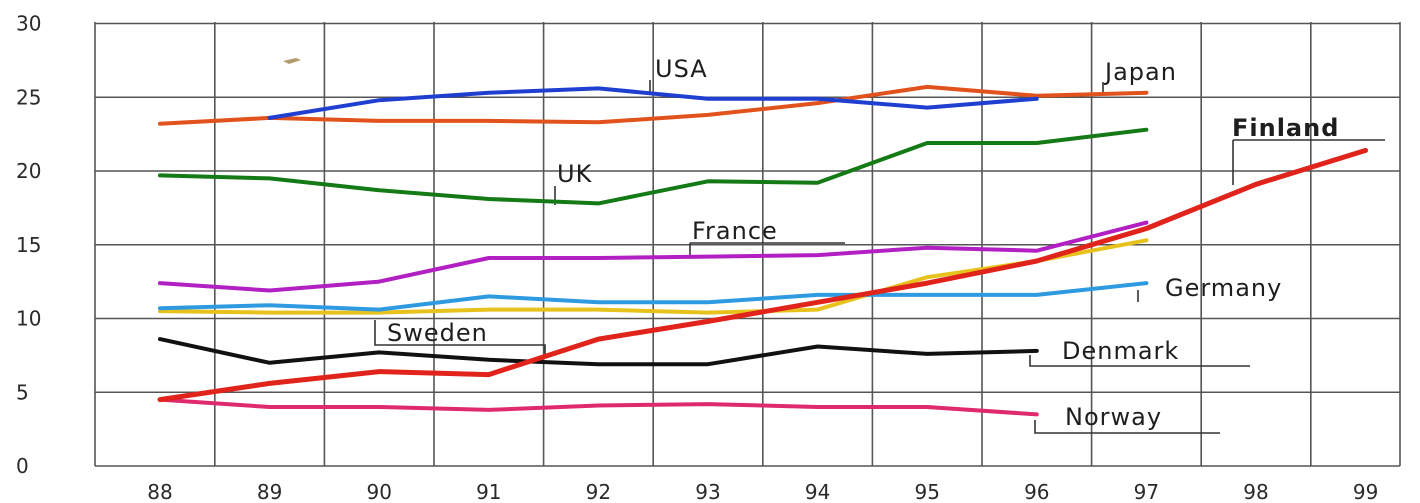 The image size is (1420, 503). What do you see at coordinates (681, 69) in the screenshot?
I see `series-label-usa: USA` at bounding box center [681, 69].